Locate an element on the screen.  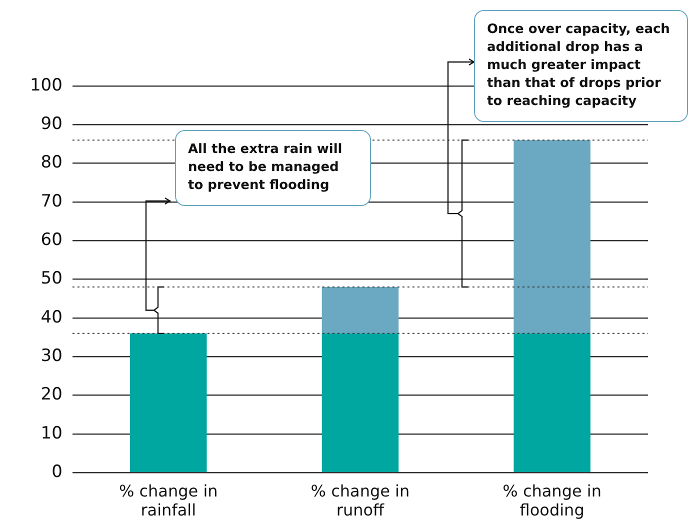
y-tick-label: 100 is located at coordinates (46, 85).